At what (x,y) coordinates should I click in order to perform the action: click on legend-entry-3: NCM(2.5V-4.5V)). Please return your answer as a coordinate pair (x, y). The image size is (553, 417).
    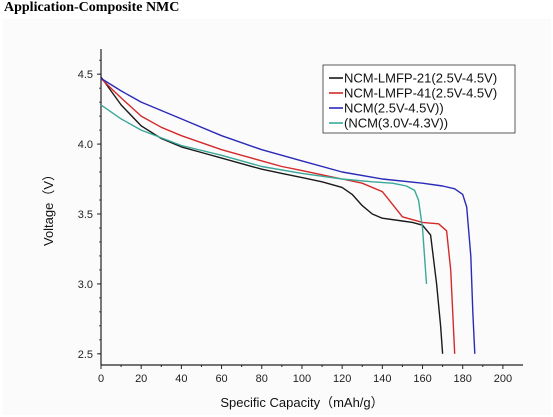
    Looking at the image, I should click on (394, 108).